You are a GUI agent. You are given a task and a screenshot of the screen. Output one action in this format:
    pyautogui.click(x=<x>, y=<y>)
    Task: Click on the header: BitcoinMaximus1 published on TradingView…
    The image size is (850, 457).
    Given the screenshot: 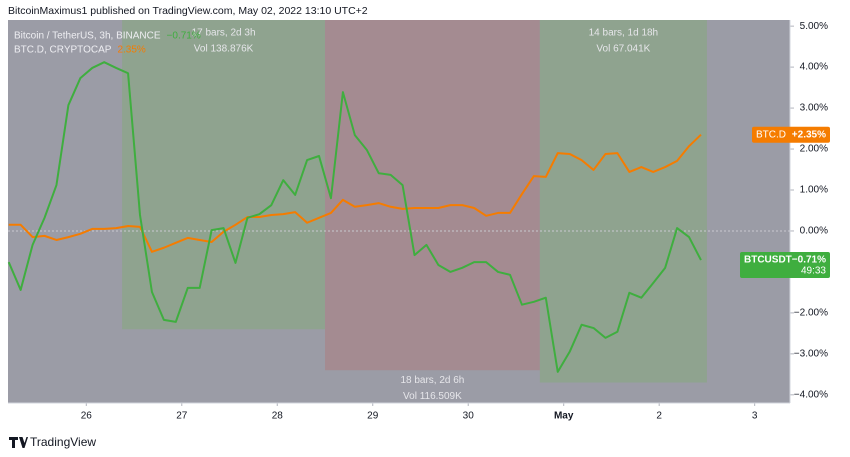 What is the action you would take?
    pyautogui.click(x=188, y=11)
    